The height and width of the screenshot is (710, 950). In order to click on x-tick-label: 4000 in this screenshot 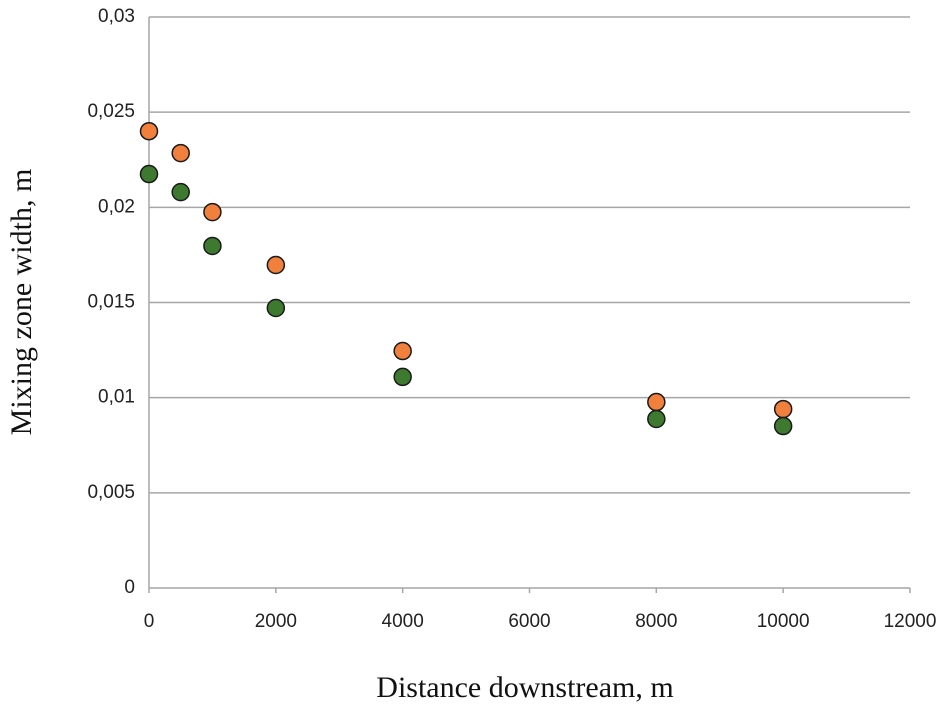, I will do `click(403, 621)`.